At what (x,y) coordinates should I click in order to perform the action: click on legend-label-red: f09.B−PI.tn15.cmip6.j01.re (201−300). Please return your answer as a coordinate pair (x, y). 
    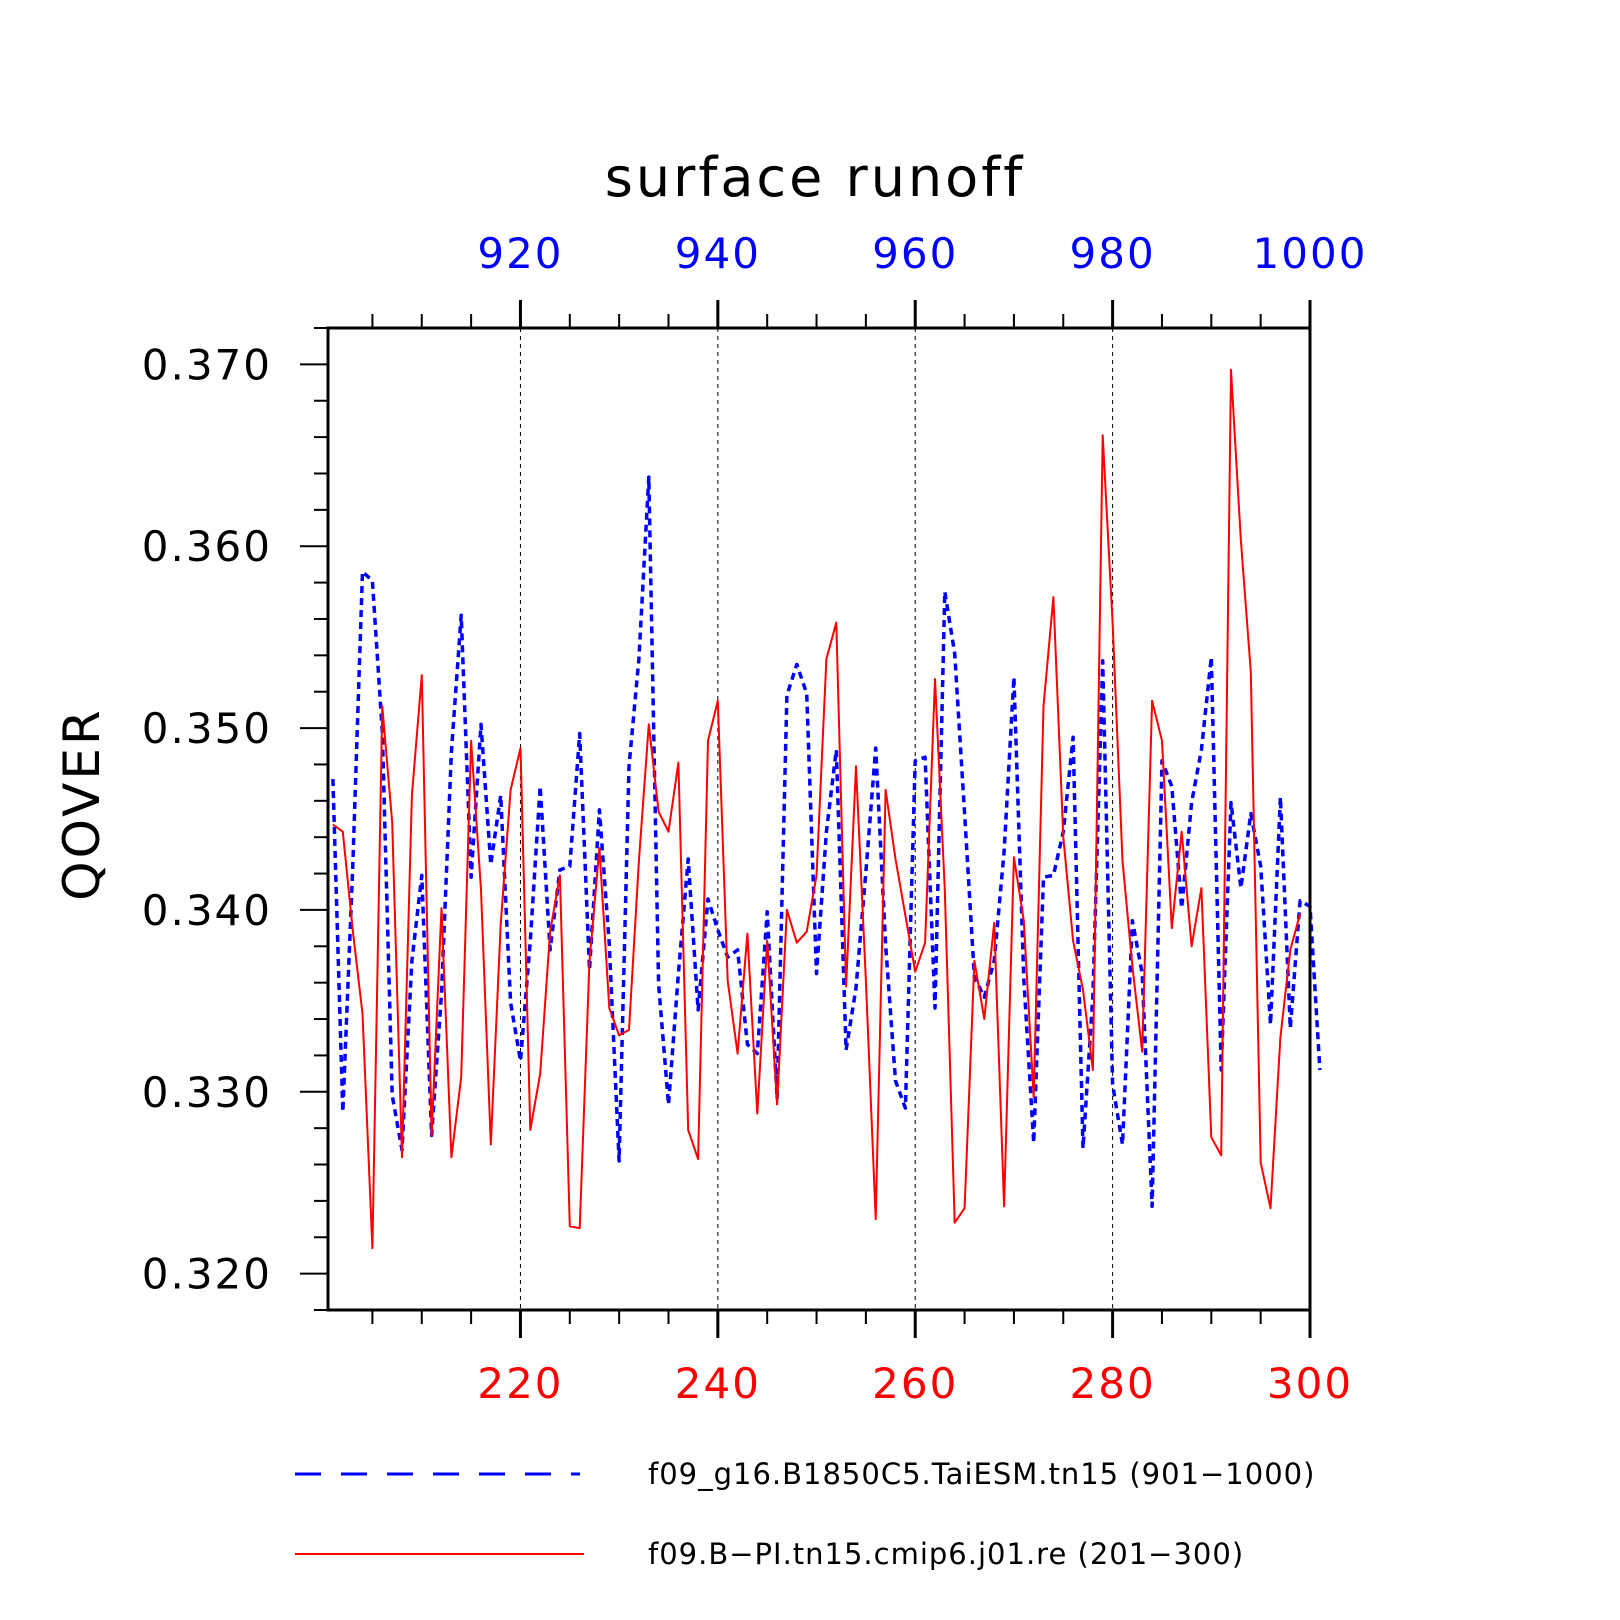
    Looking at the image, I should click on (946, 1554).